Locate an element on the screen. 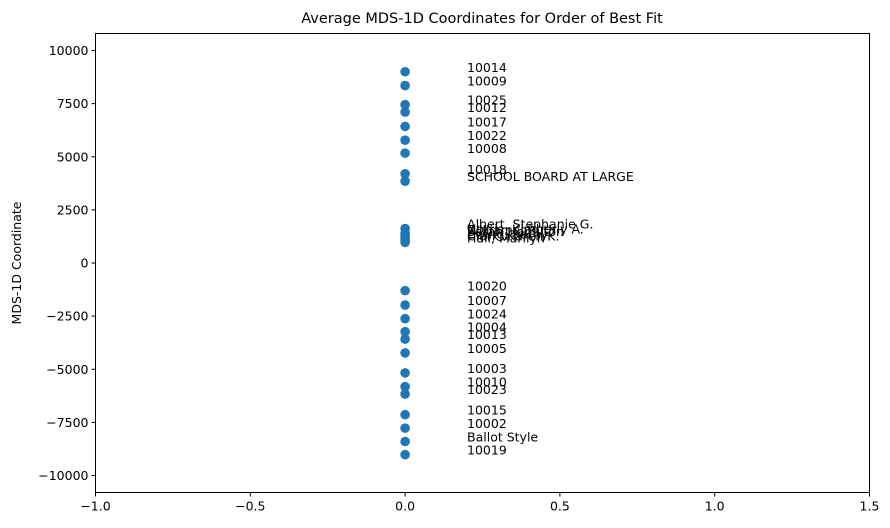 The image size is (890, 528). x-tick-label: −0.5 is located at coordinates (250, 506).